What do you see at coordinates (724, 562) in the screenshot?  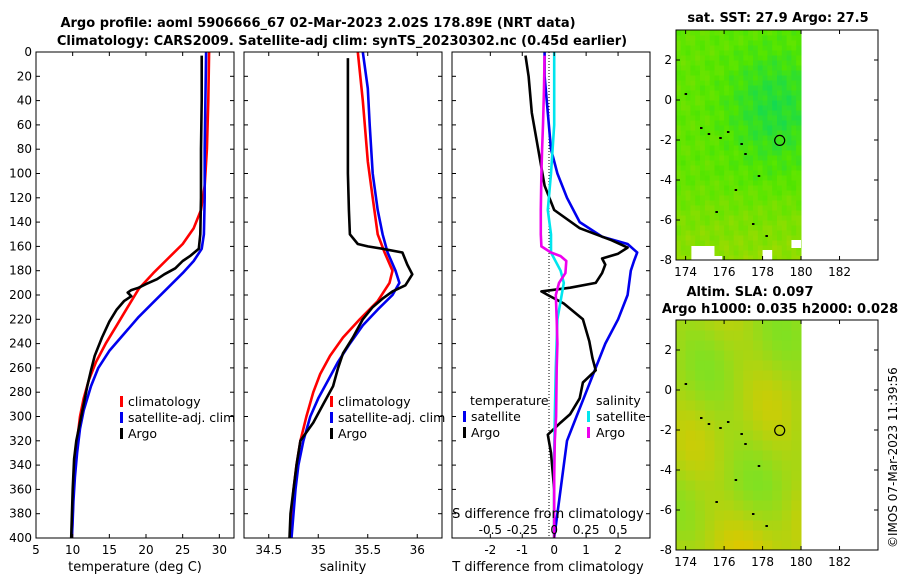 I see `x-tick-label: 176` at bounding box center [724, 562].